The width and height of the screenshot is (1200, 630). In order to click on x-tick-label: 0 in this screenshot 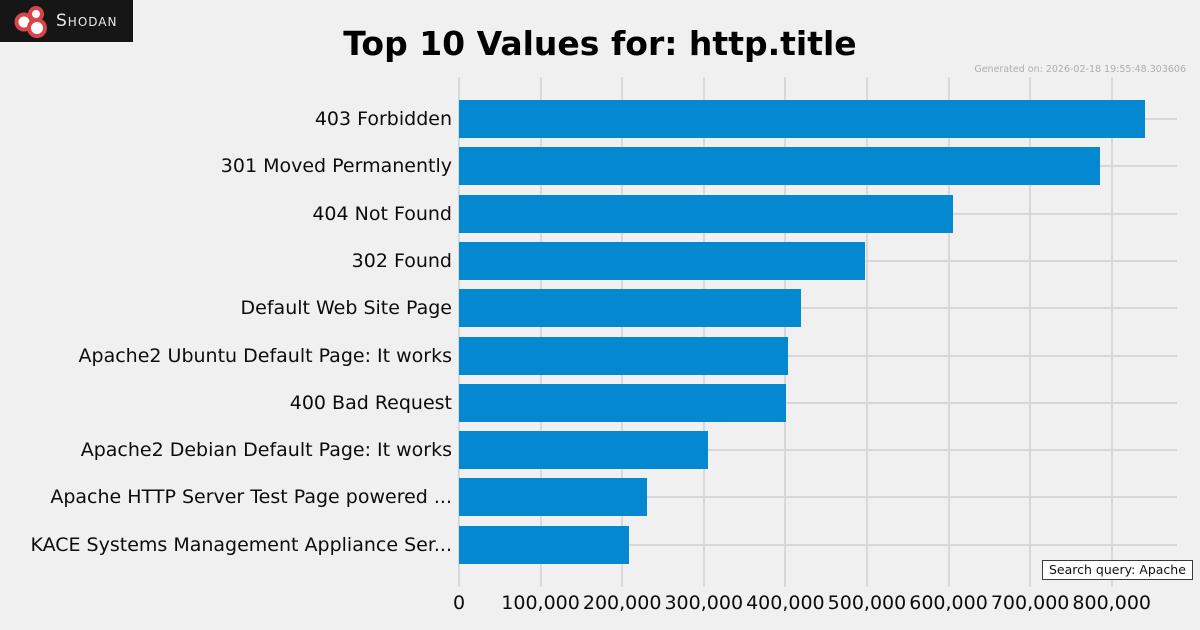, I will do `click(459, 603)`.